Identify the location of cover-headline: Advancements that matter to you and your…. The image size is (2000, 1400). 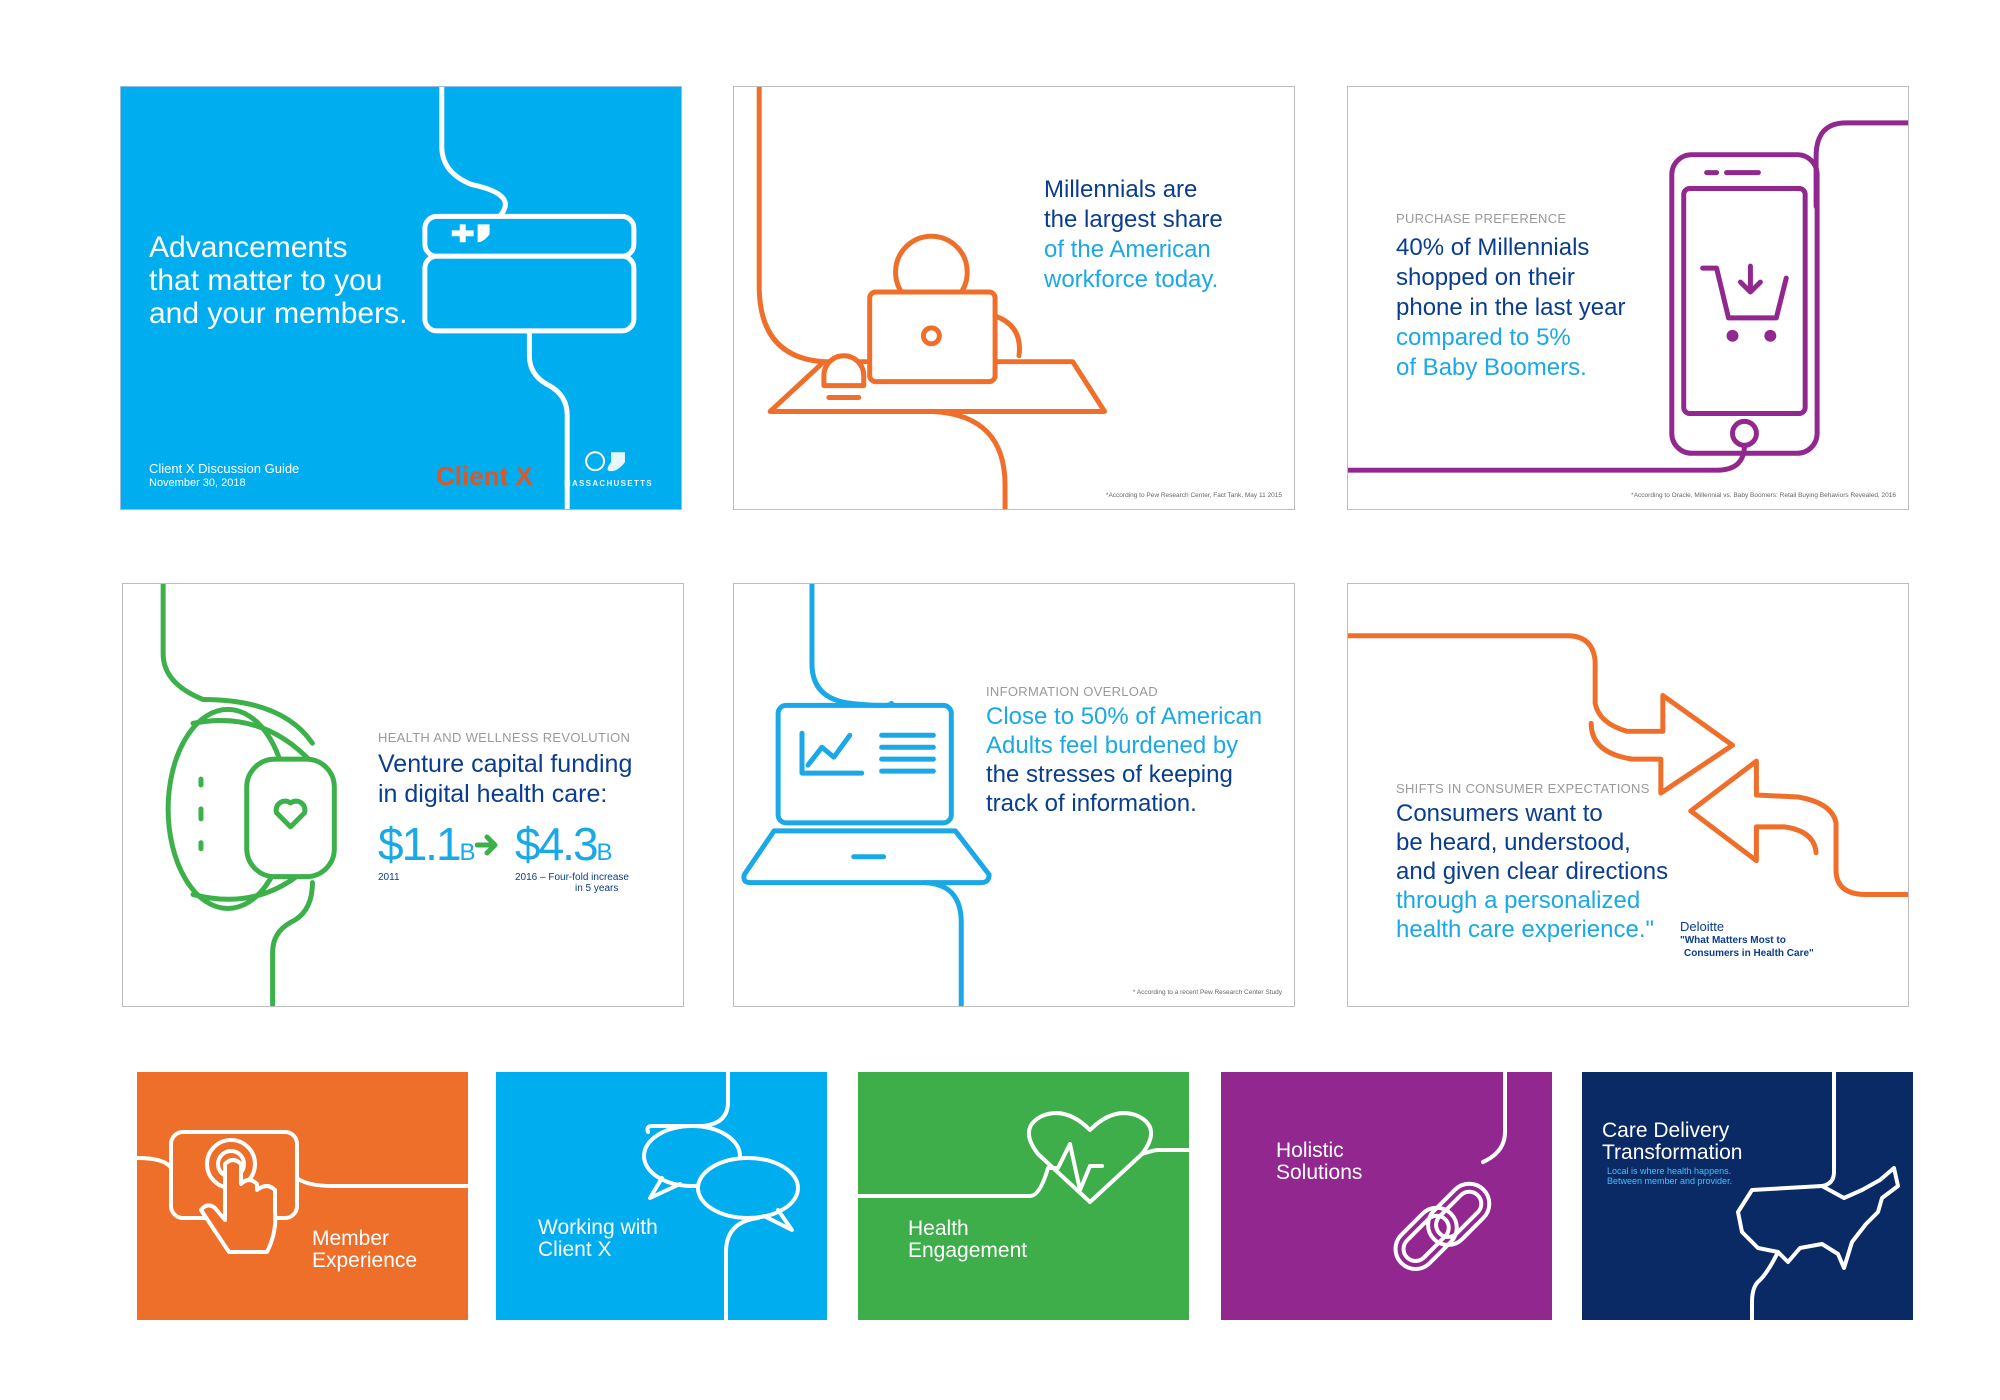
(278, 280).